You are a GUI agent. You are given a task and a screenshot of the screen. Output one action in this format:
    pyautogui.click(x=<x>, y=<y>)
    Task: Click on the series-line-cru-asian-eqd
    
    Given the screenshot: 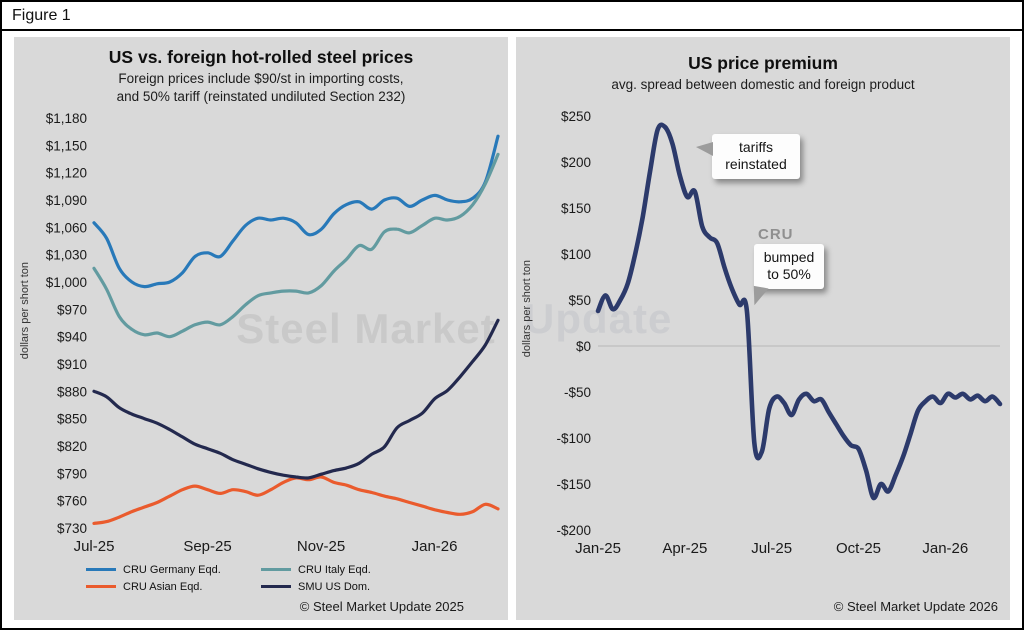 What is the action you would take?
    pyautogui.click(x=296, y=499)
    